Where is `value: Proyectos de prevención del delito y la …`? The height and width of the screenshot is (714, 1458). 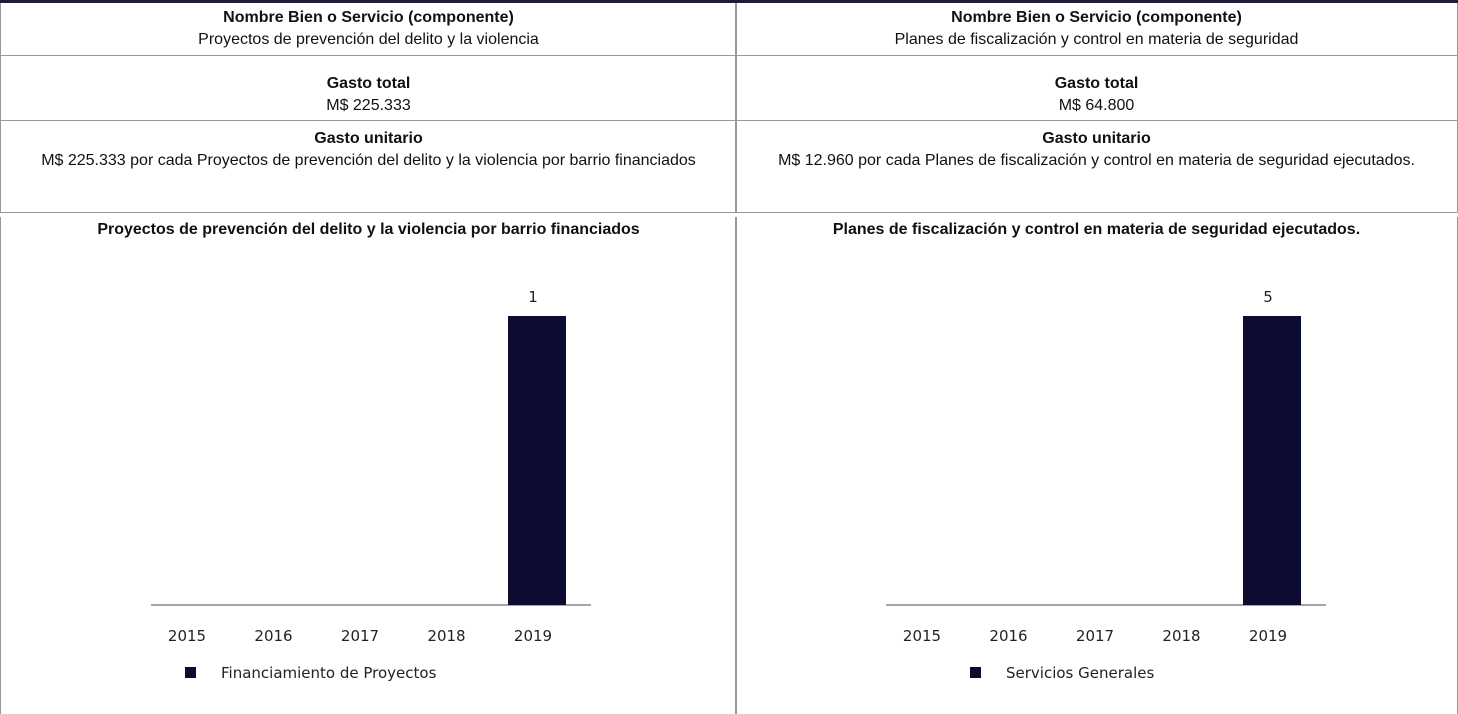 value: Proyectos de prevención del delito y la … is located at coordinates (368, 39).